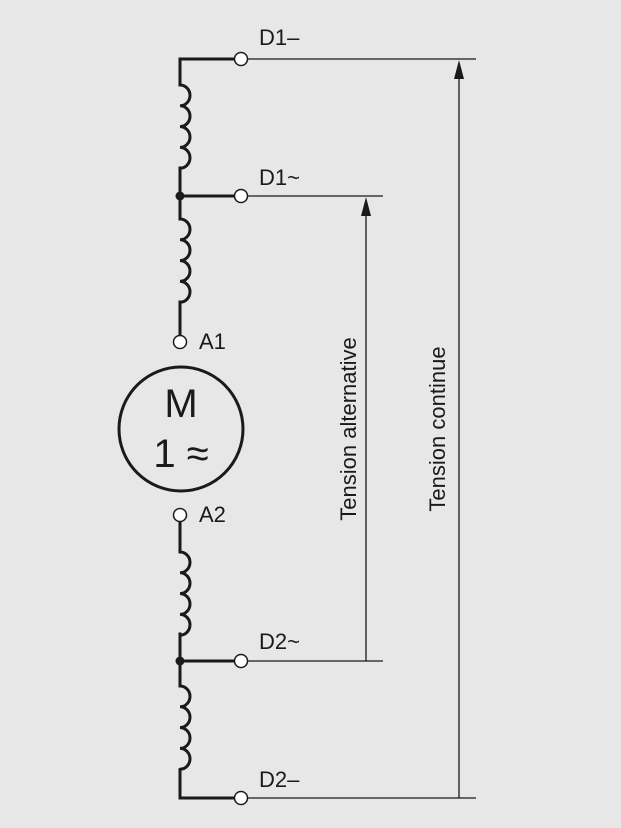 The height and width of the screenshot is (828, 621). I want to click on arrowhead-dc, so click(459, 69).